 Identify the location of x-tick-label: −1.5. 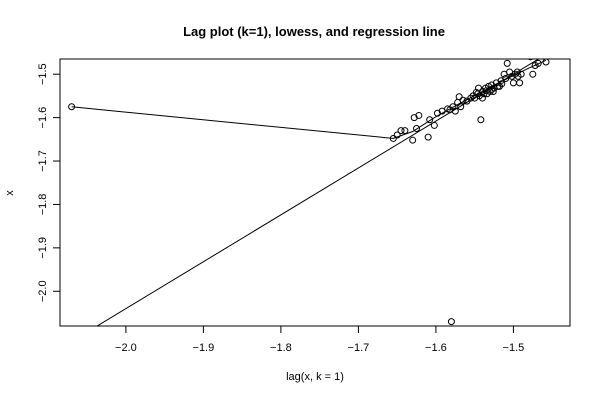
(514, 348).